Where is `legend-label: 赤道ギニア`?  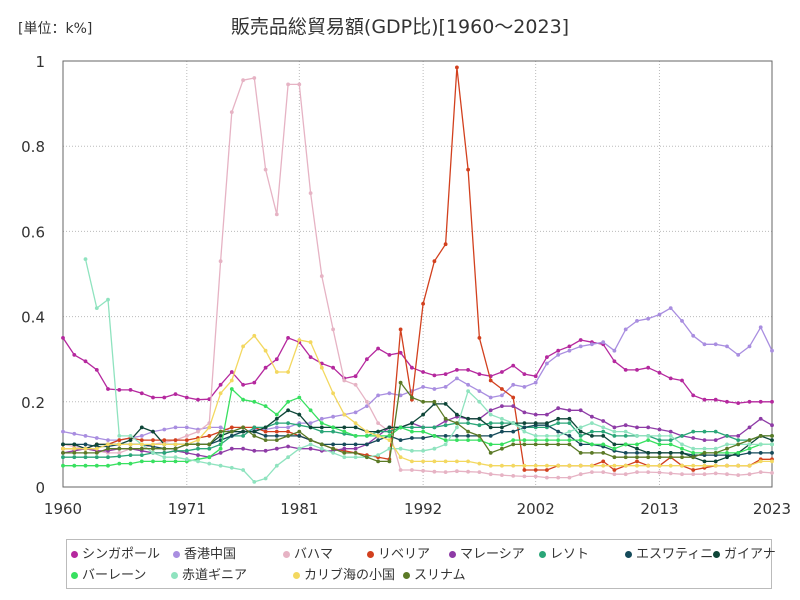 legend-label: 赤道ギニア is located at coordinates (215, 575).